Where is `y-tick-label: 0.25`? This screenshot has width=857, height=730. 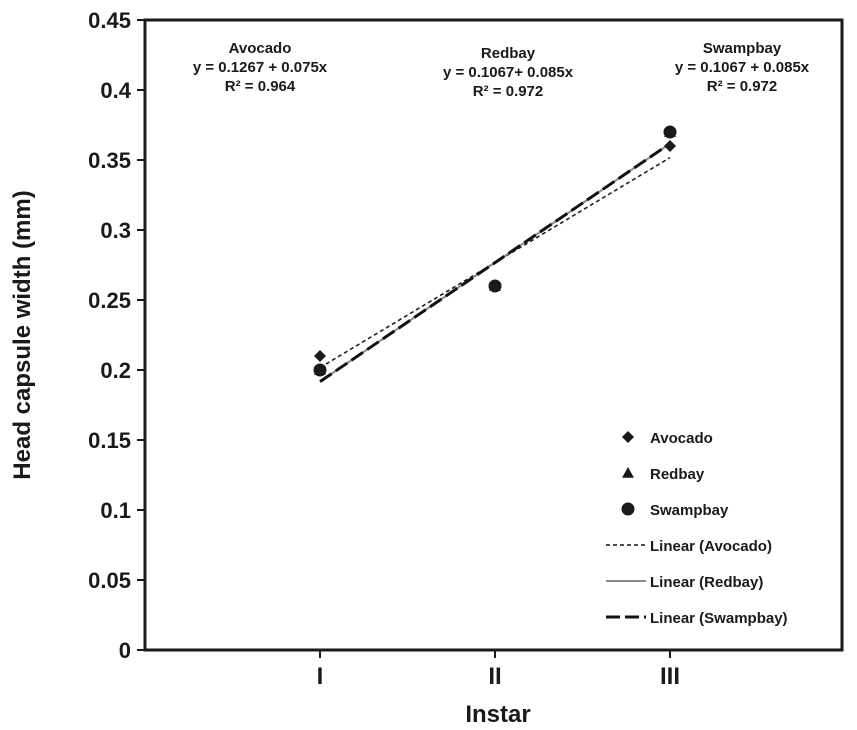 y-tick-label: 0.25 is located at coordinates (109, 300).